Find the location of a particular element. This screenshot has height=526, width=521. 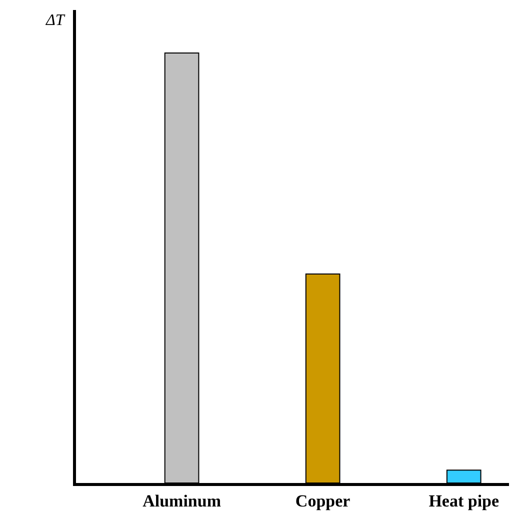

x-tick-label: Copper is located at coordinates (323, 500).